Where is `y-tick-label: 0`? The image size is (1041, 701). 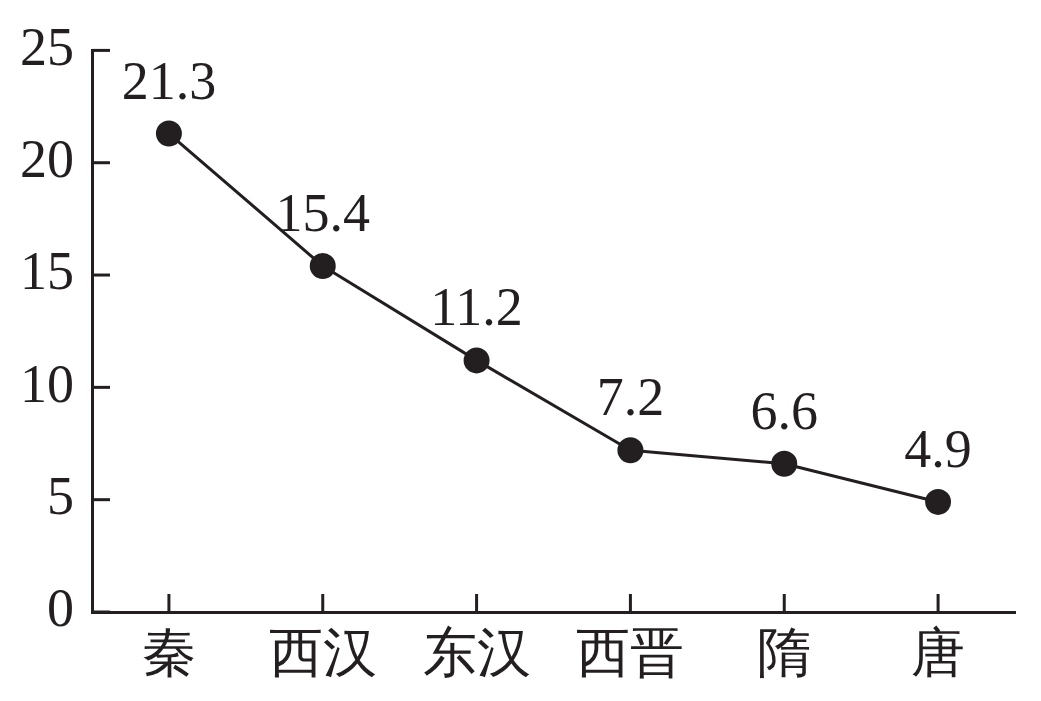 y-tick-label: 0 is located at coordinates (60, 608).